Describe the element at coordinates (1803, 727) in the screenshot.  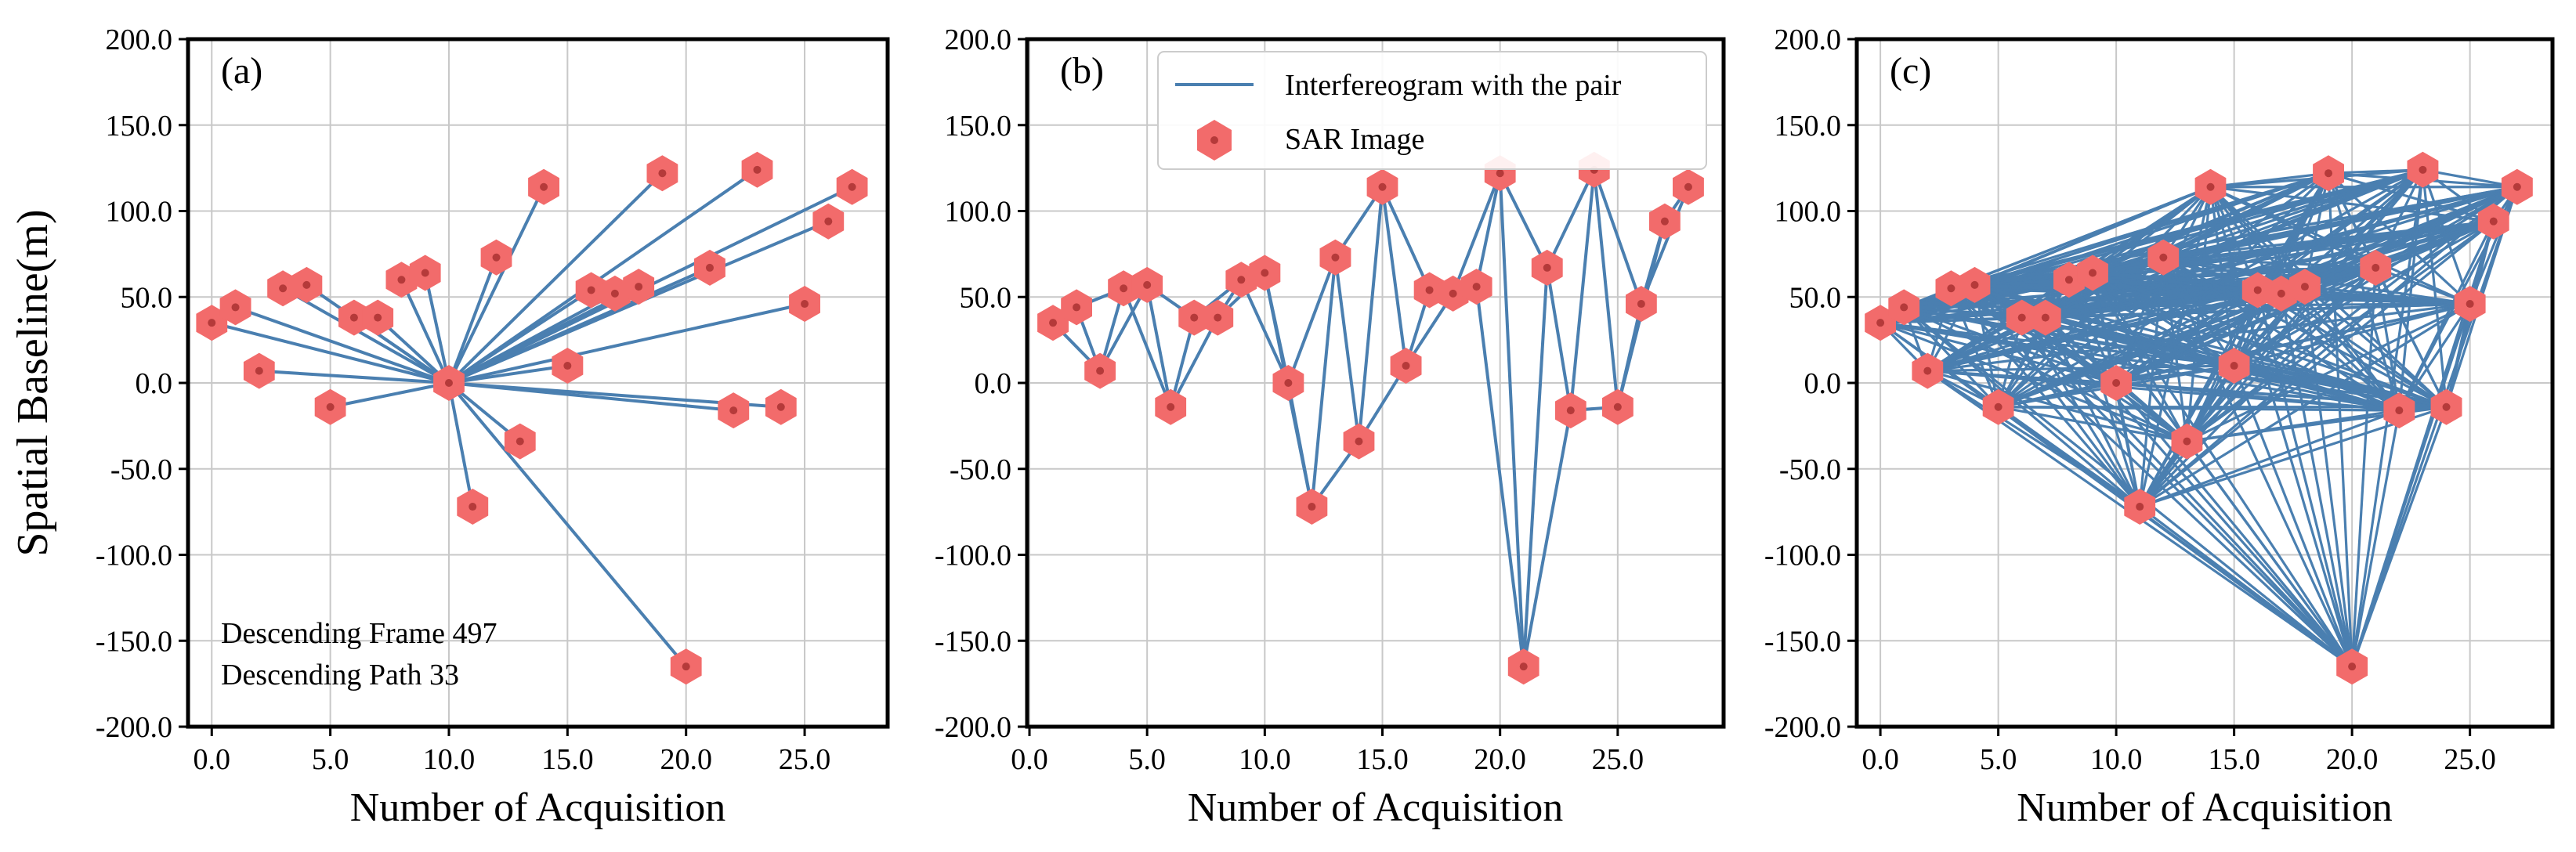
I see `y-tick-label: -200.0` at that location.